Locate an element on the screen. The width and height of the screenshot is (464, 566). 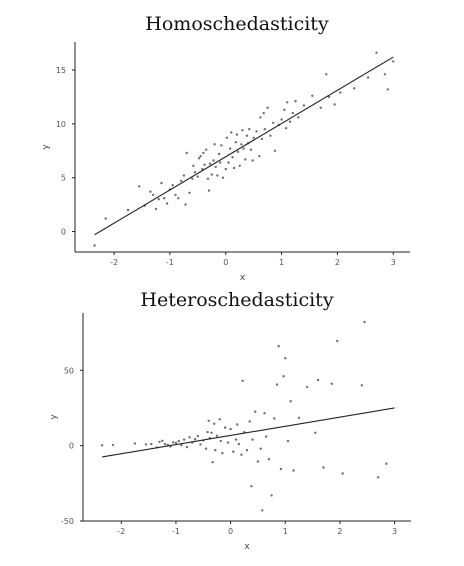
x-tick-label: 3 is located at coordinates (393, 262).